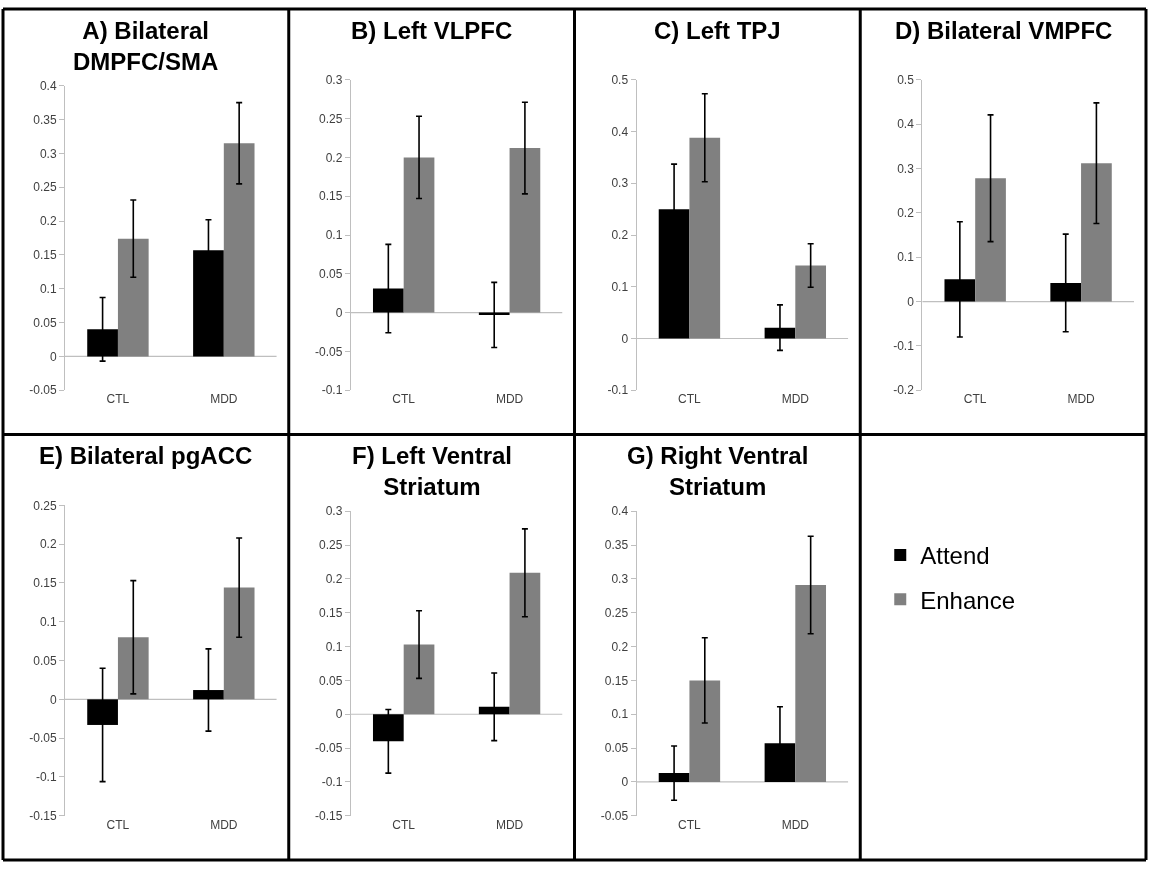 The height and width of the screenshot is (869, 1149). What do you see at coordinates (1004, 30) in the screenshot?
I see `chart-title: D) Bilateral VMPFC` at bounding box center [1004, 30].